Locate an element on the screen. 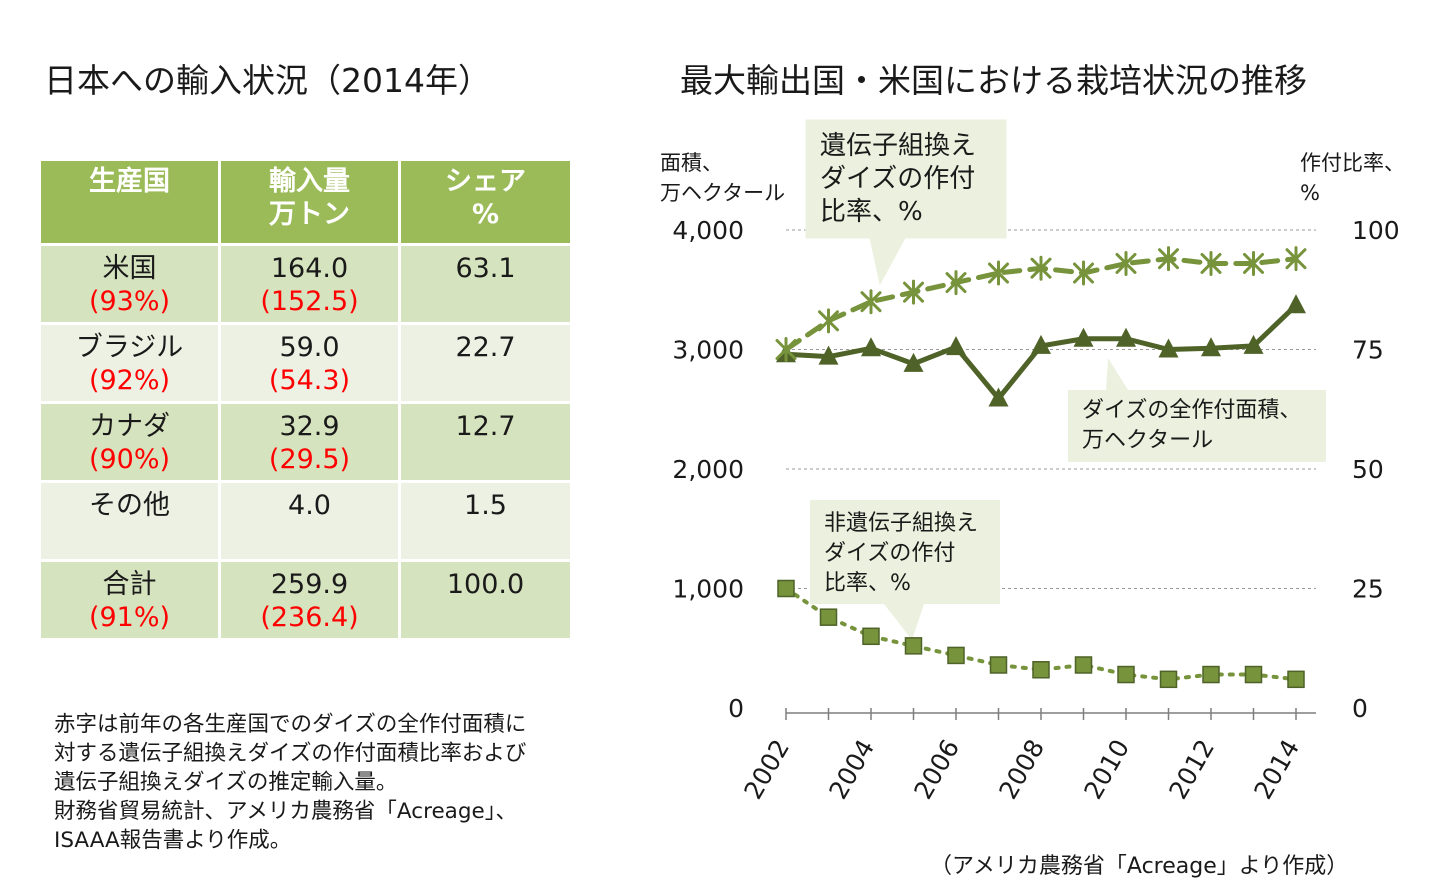  x-tick-label: 2012 is located at coordinates (1191, 770).